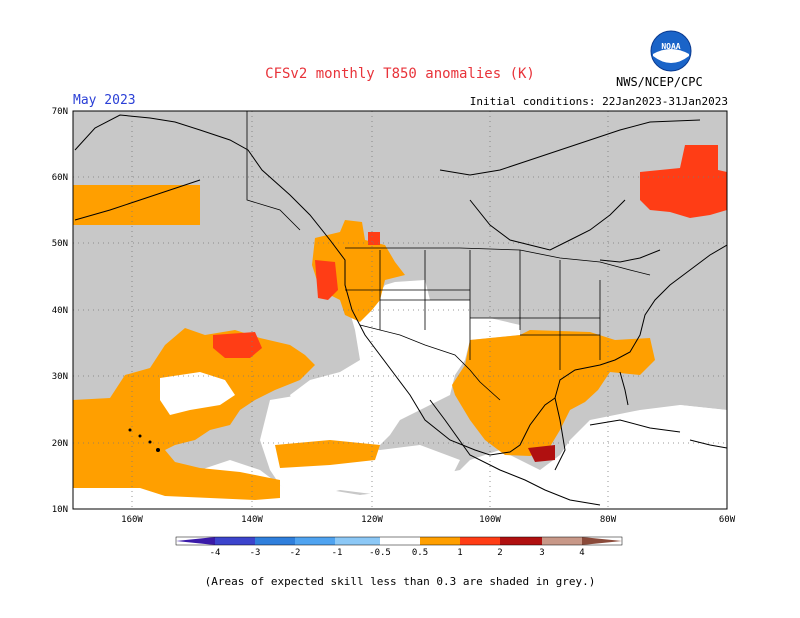  Describe the element at coordinates (541, 553) in the screenshot. I see `colorbar-label: 3` at that location.